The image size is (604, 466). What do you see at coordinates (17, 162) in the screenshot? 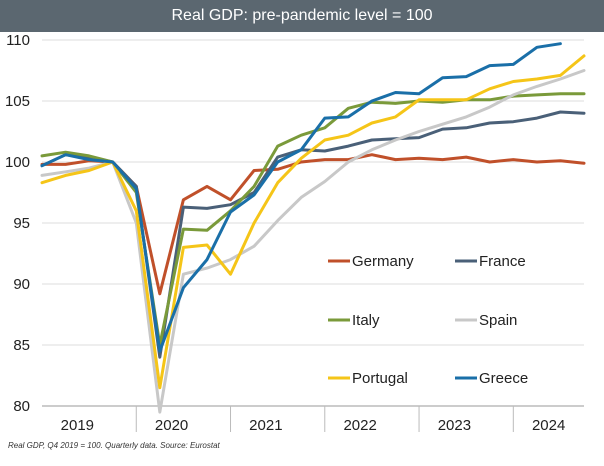
I see `y-tick-label: 100` at bounding box center [17, 162].